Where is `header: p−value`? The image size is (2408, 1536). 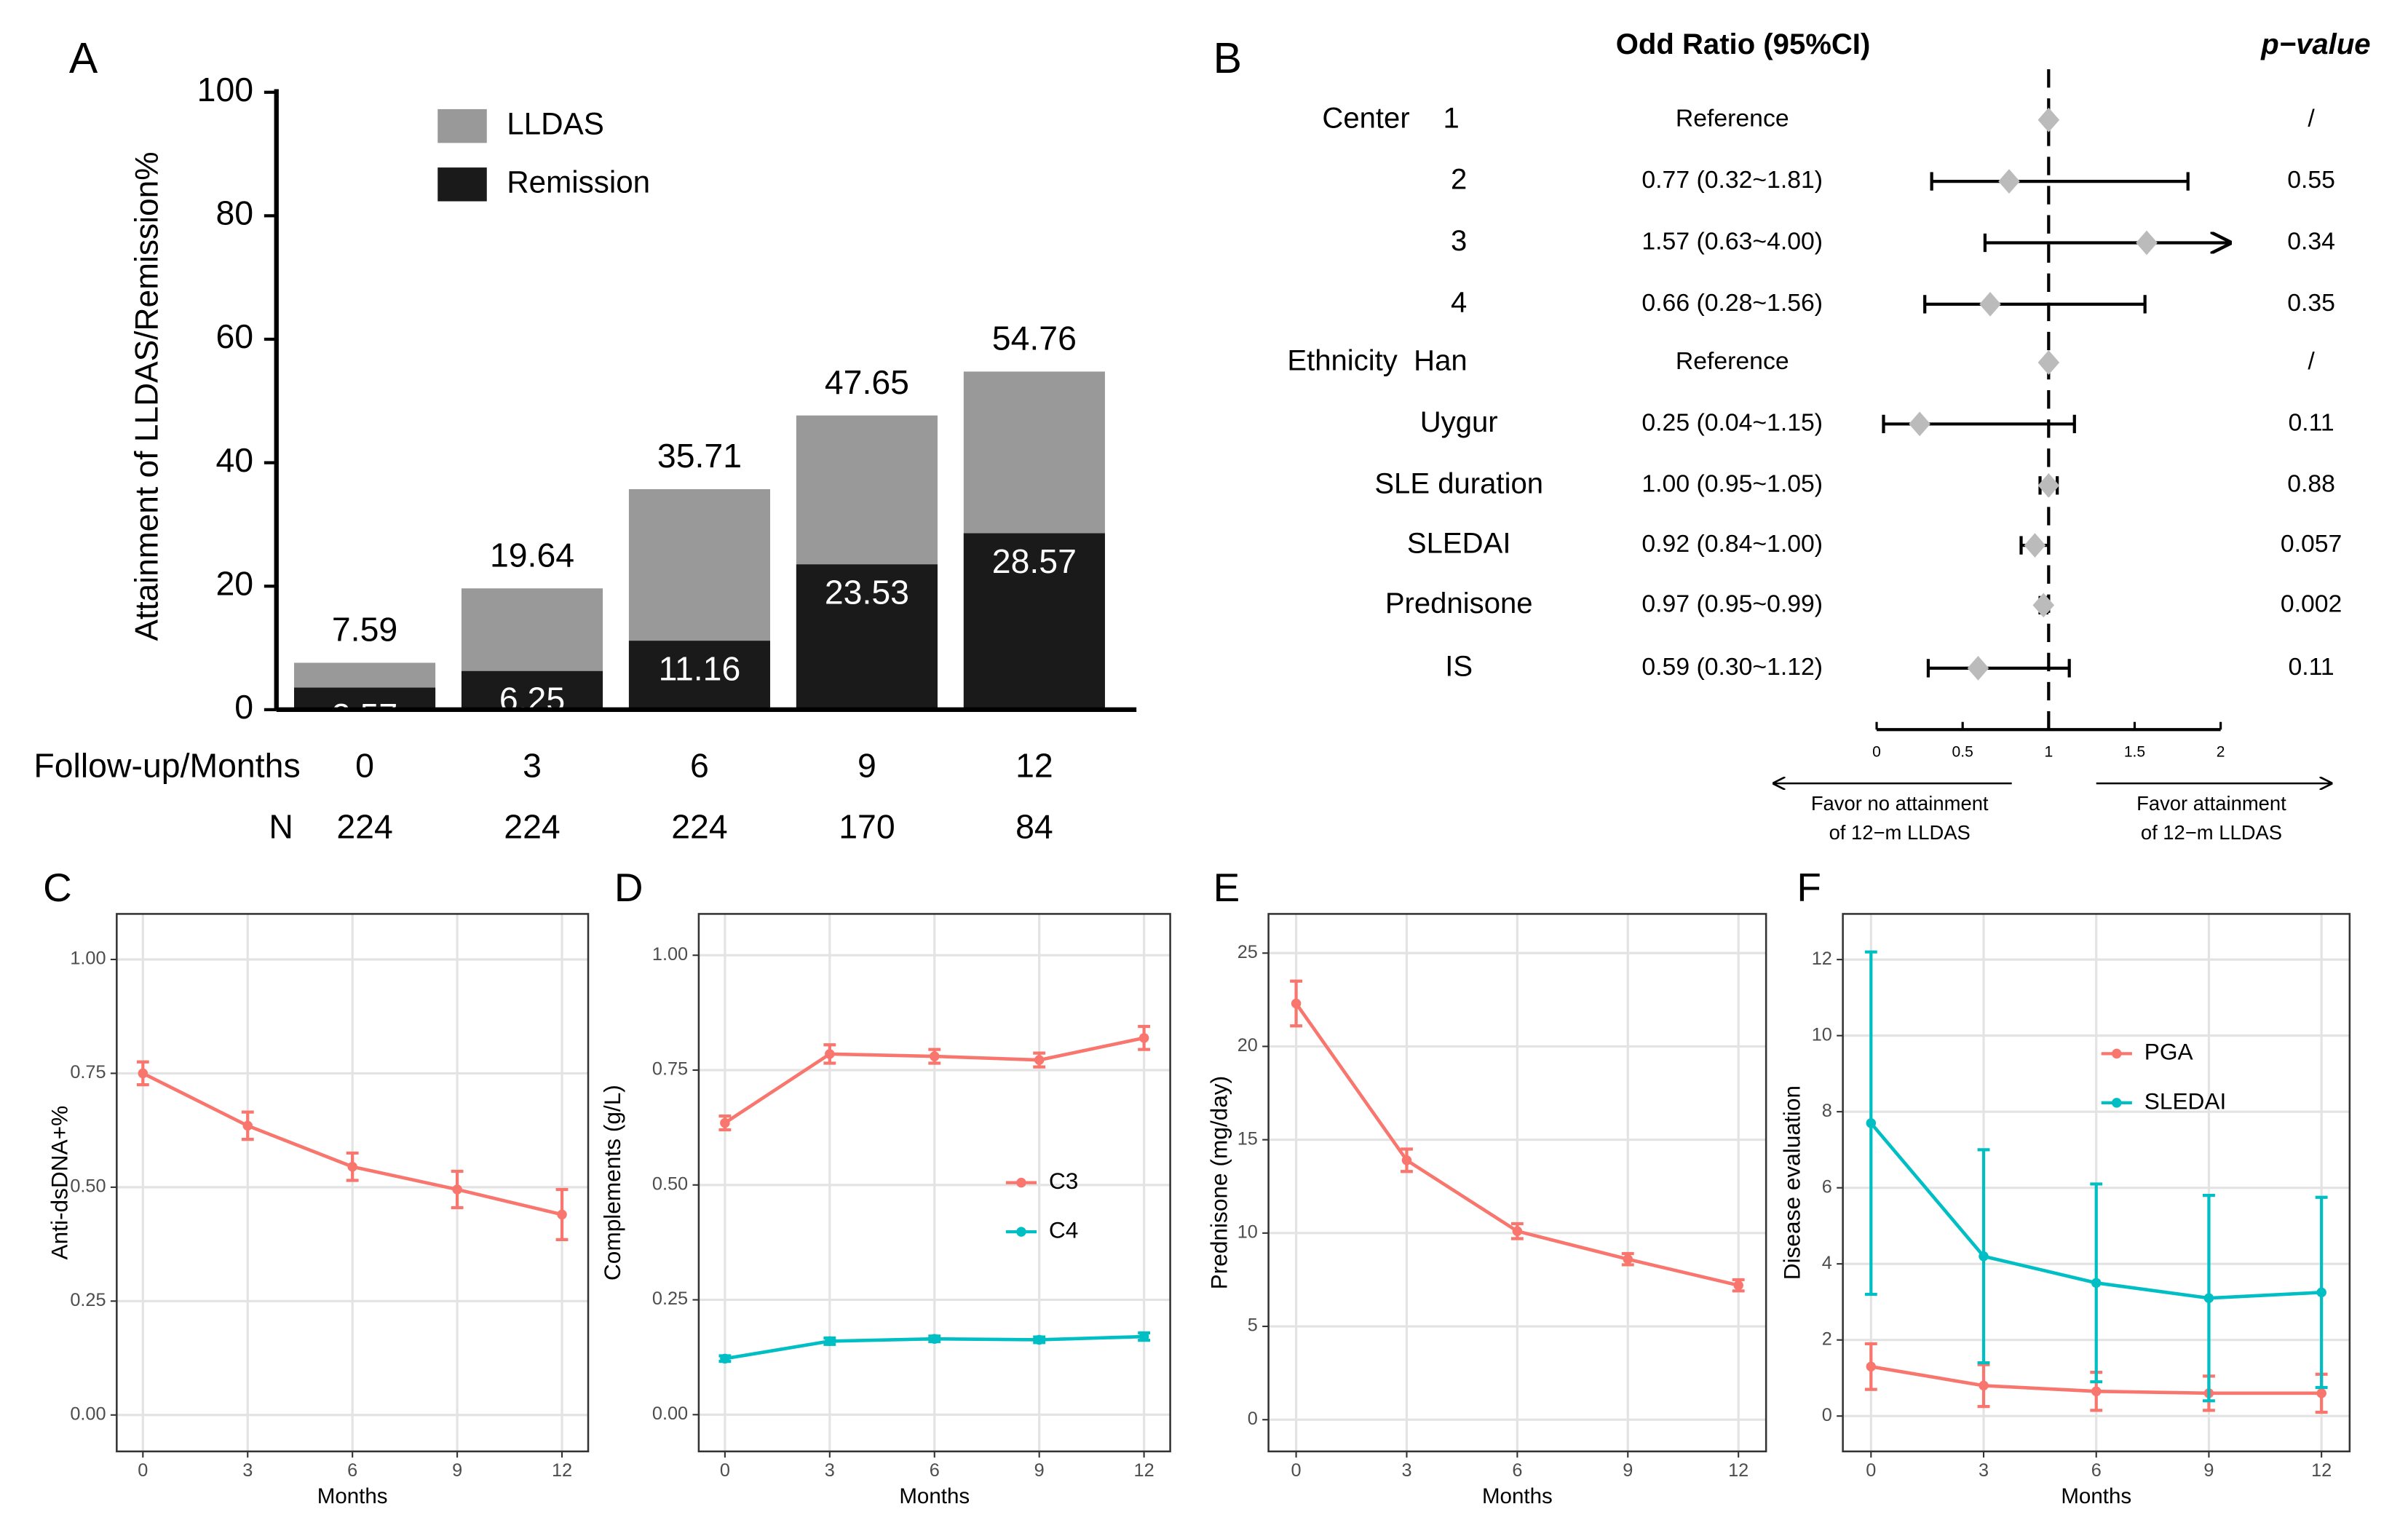 header: p−value is located at coordinates (2315, 44).